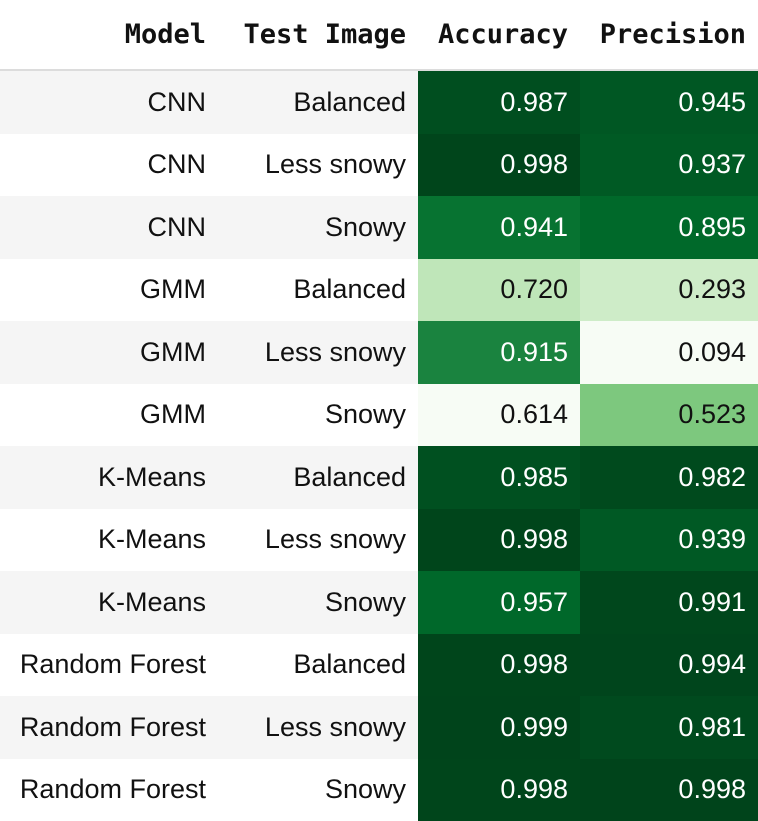 Image resolution: width=758 pixels, height=821 pixels. Describe the element at coordinates (109, 35) in the screenshot. I see `header-model: Model` at that location.